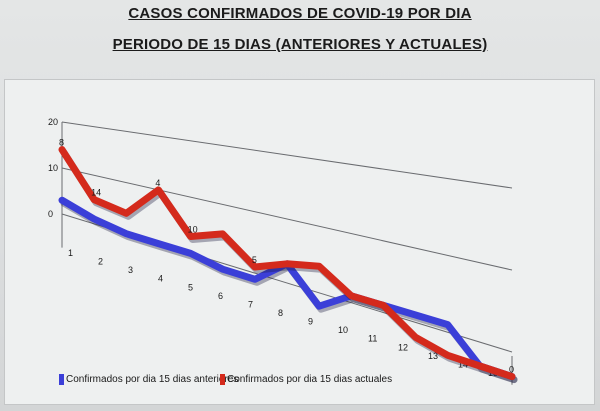 Image resolution: width=600 pixels, height=411 pixels. I want to click on x-tick-label: 3, so click(130, 270).